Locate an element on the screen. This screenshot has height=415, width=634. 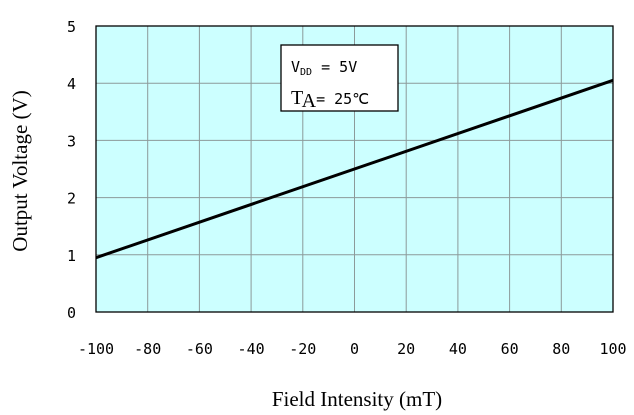
y-tick-label: 0 is located at coordinates (71, 313).